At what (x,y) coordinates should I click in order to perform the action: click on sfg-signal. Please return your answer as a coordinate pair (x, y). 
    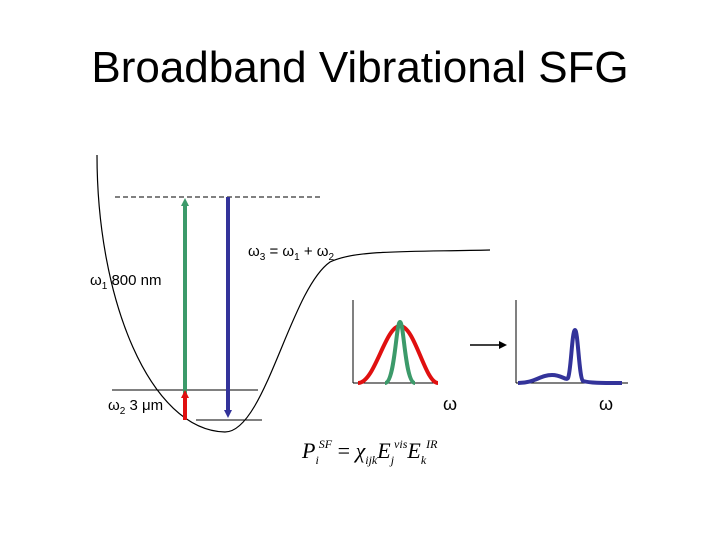
    Looking at the image, I should click on (570, 356).